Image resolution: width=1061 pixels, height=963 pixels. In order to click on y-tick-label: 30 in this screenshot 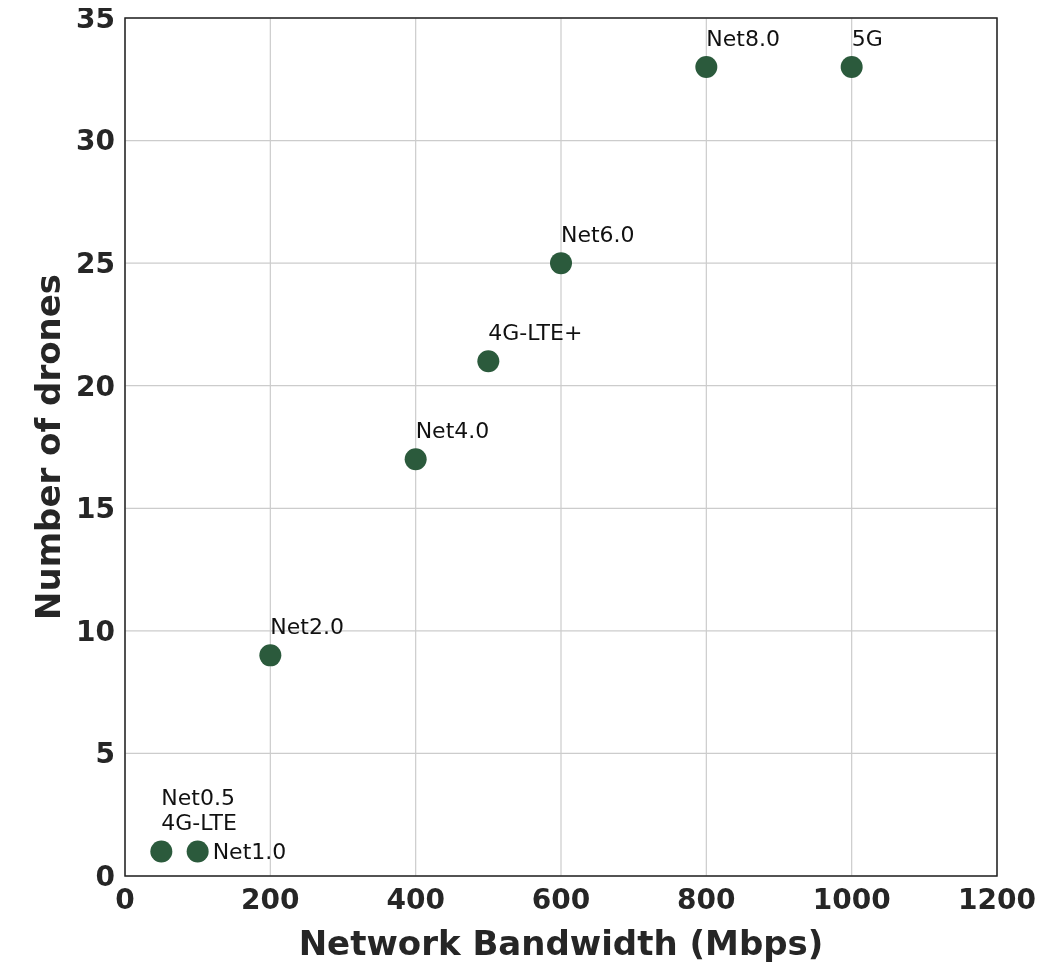, I will do `click(95, 141)`.